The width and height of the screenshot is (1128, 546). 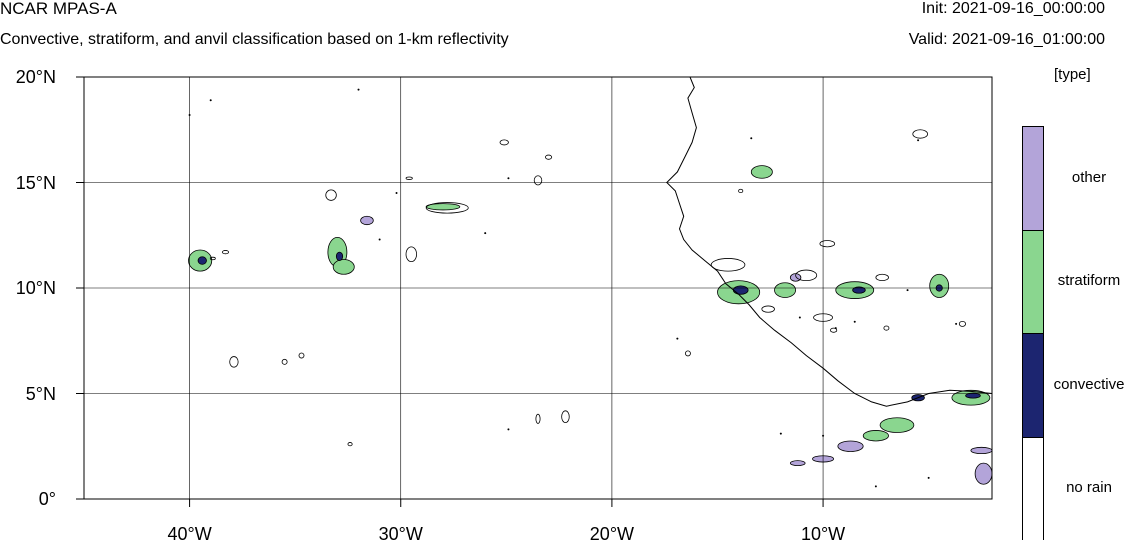 What do you see at coordinates (1089, 384) in the screenshot?
I see `legend-label-convective: convective` at bounding box center [1089, 384].